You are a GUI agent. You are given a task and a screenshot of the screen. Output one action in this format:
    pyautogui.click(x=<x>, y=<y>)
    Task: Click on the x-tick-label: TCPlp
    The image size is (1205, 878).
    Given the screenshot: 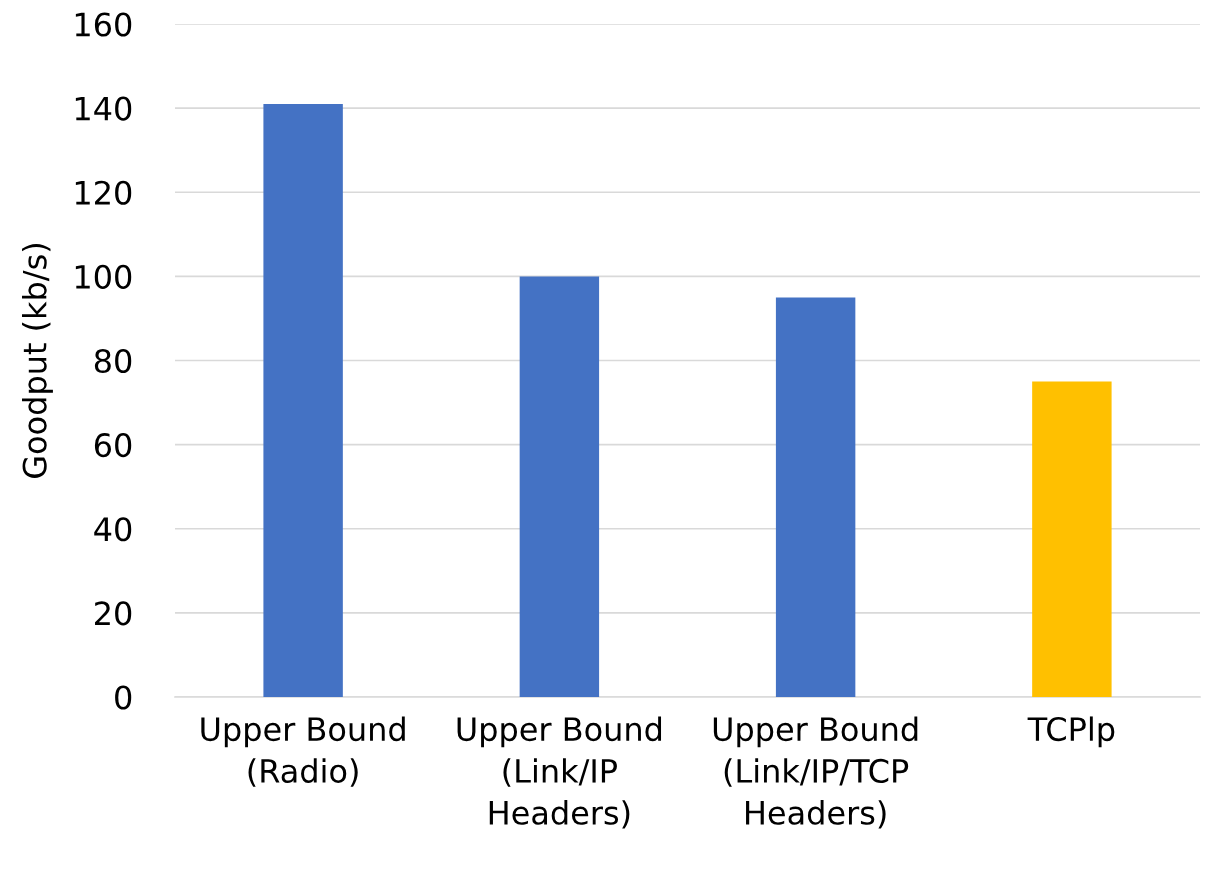 What is the action you would take?
    pyautogui.click(x=1071, y=732)
    